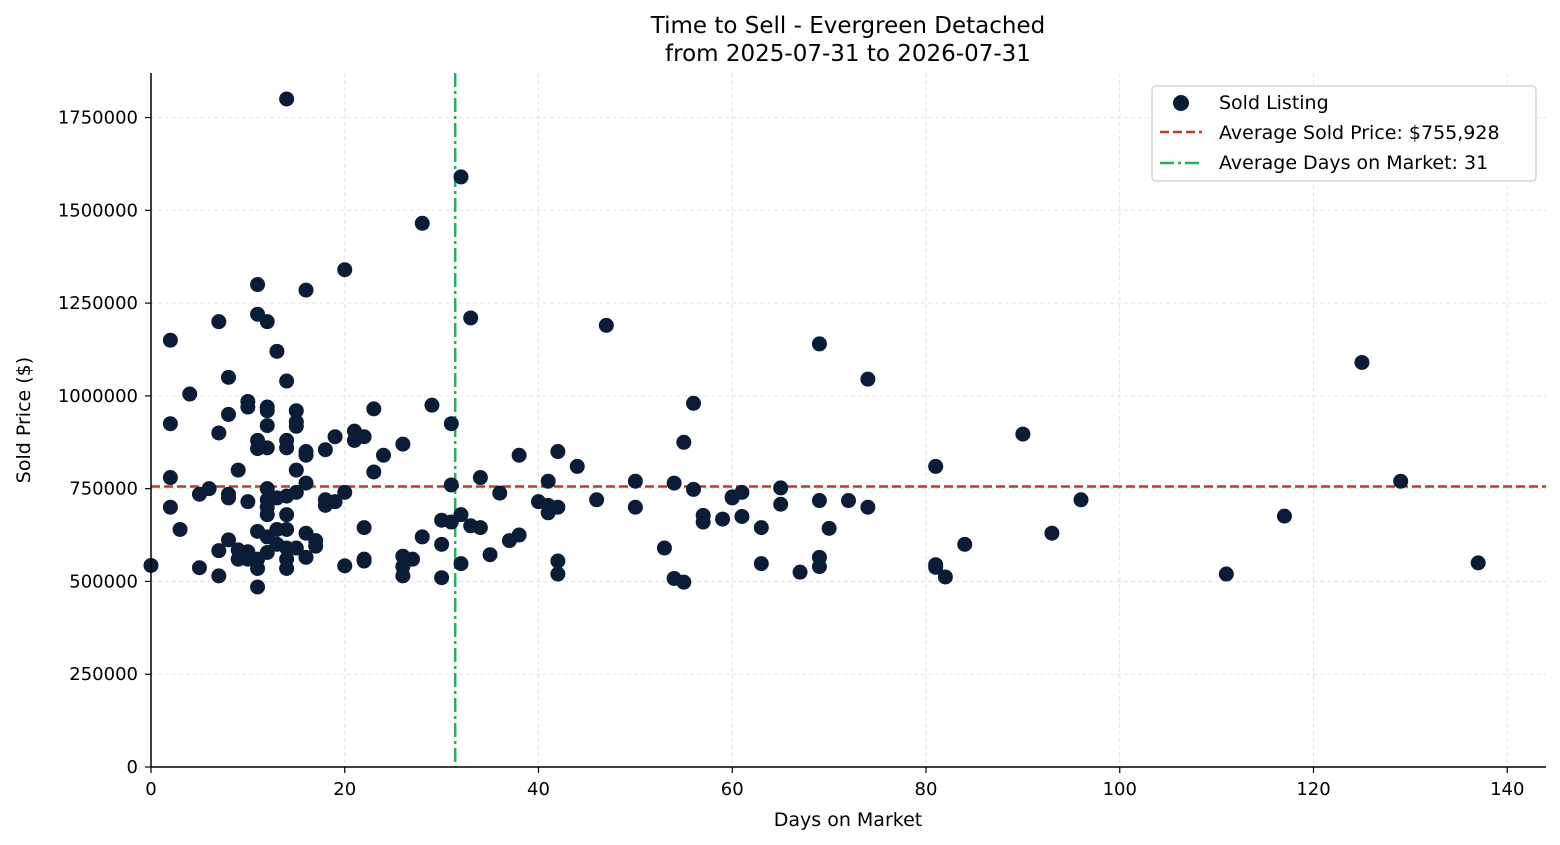 This screenshot has width=1560, height=845. Describe the element at coordinates (1353, 163) in the screenshot. I see `legend-label-avg-days: Average Days on Market: 31` at that location.